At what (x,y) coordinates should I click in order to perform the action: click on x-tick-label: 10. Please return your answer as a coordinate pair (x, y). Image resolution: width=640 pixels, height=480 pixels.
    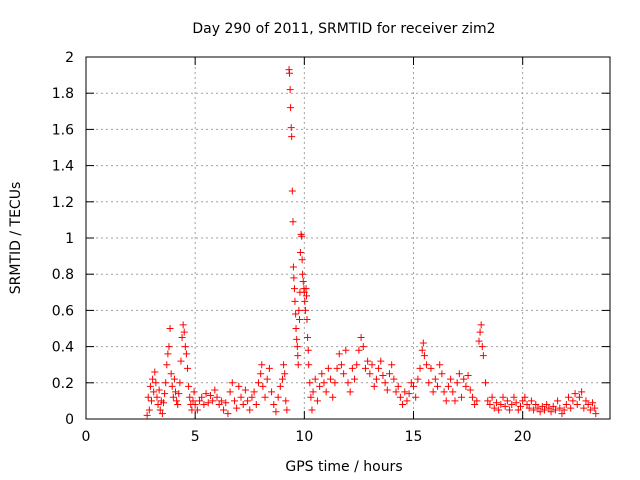
    Looking at the image, I should click on (304, 437).